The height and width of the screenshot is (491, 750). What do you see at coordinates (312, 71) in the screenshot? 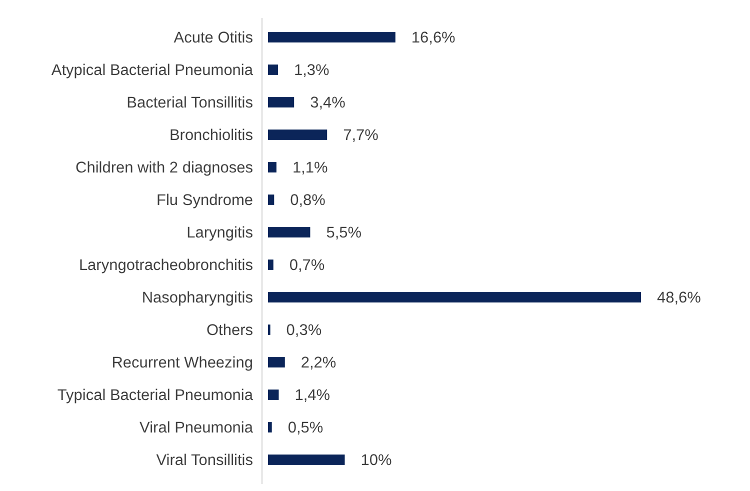
I see `data-label: 1,3%` at bounding box center [312, 71].